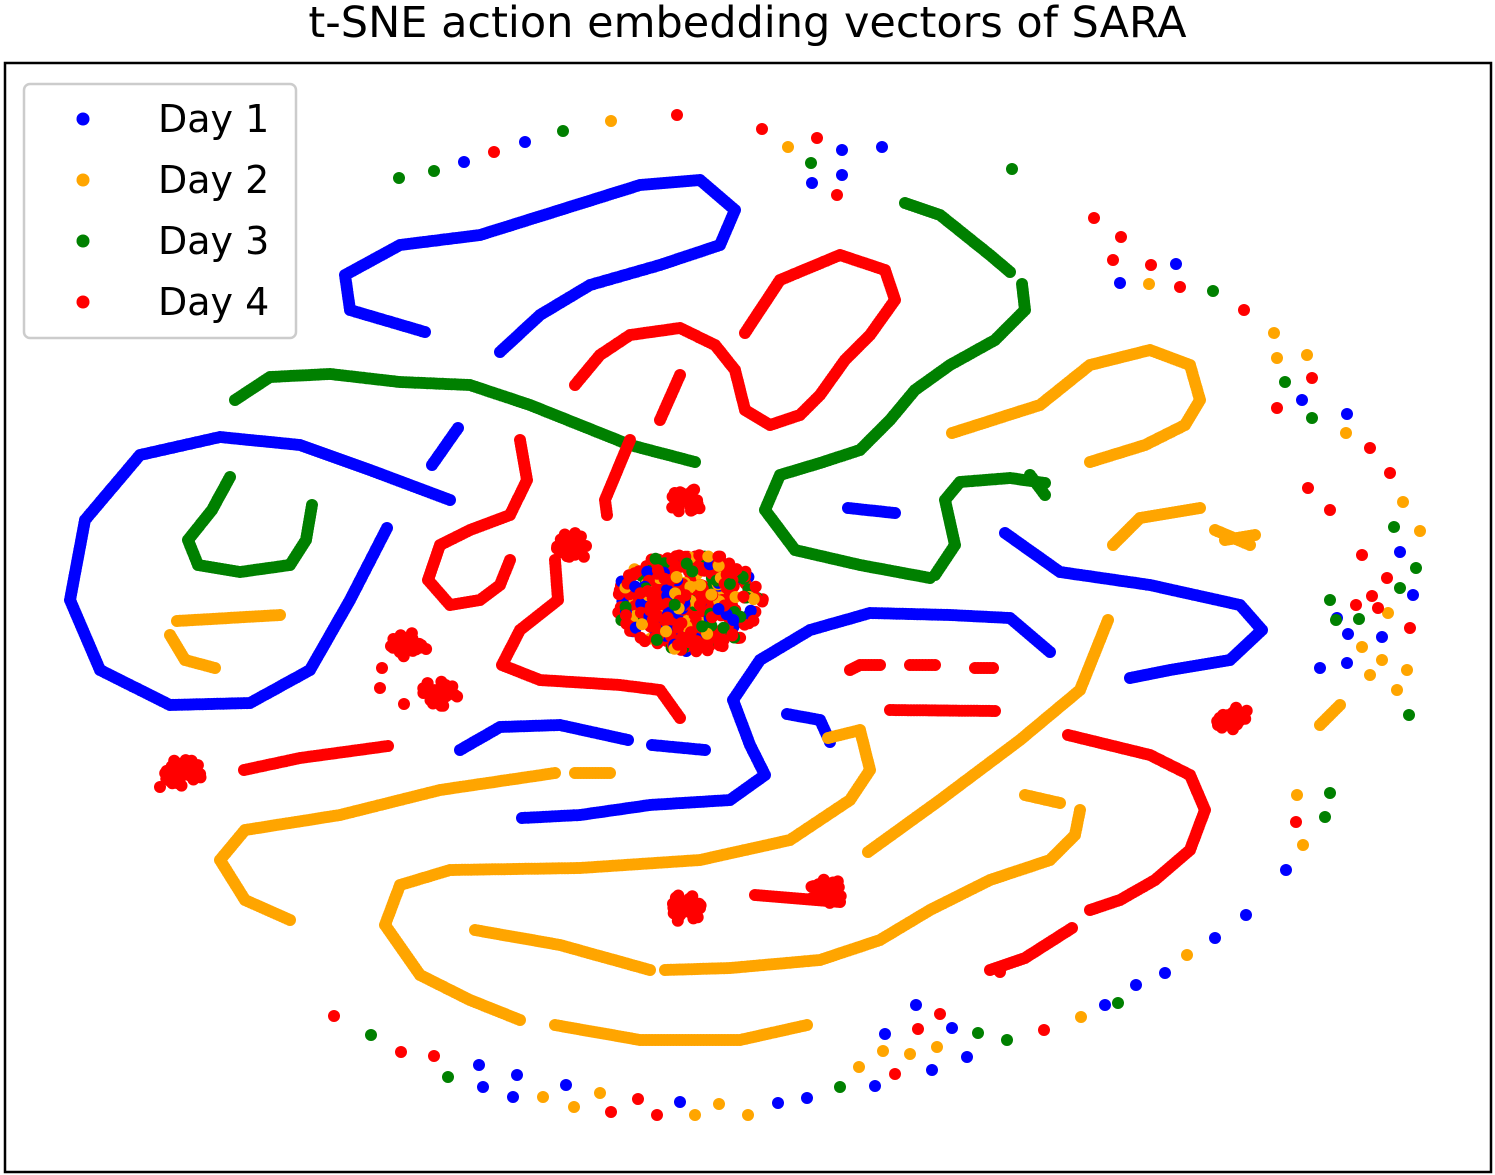 This screenshot has width=1495, height=1175. What do you see at coordinates (747, 24) in the screenshot?
I see `chart-title: t-SNE action embedding vectors of SARA` at bounding box center [747, 24].